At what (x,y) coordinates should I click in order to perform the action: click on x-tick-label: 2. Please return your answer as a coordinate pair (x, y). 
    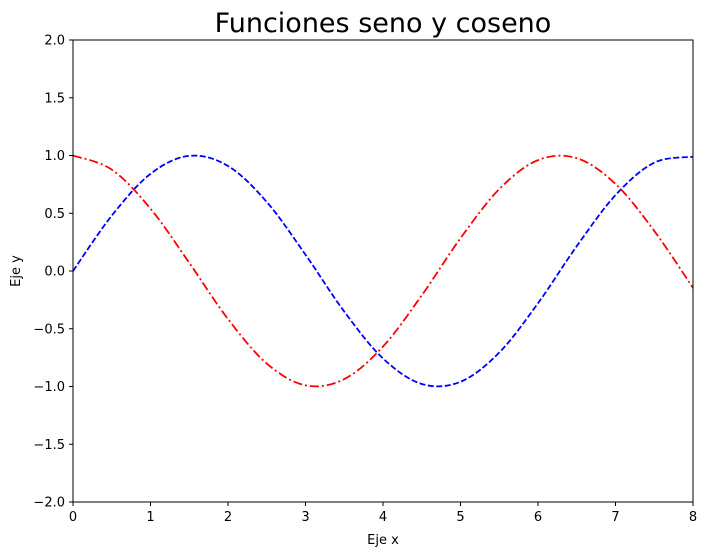
    Looking at the image, I should click on (228, 517).